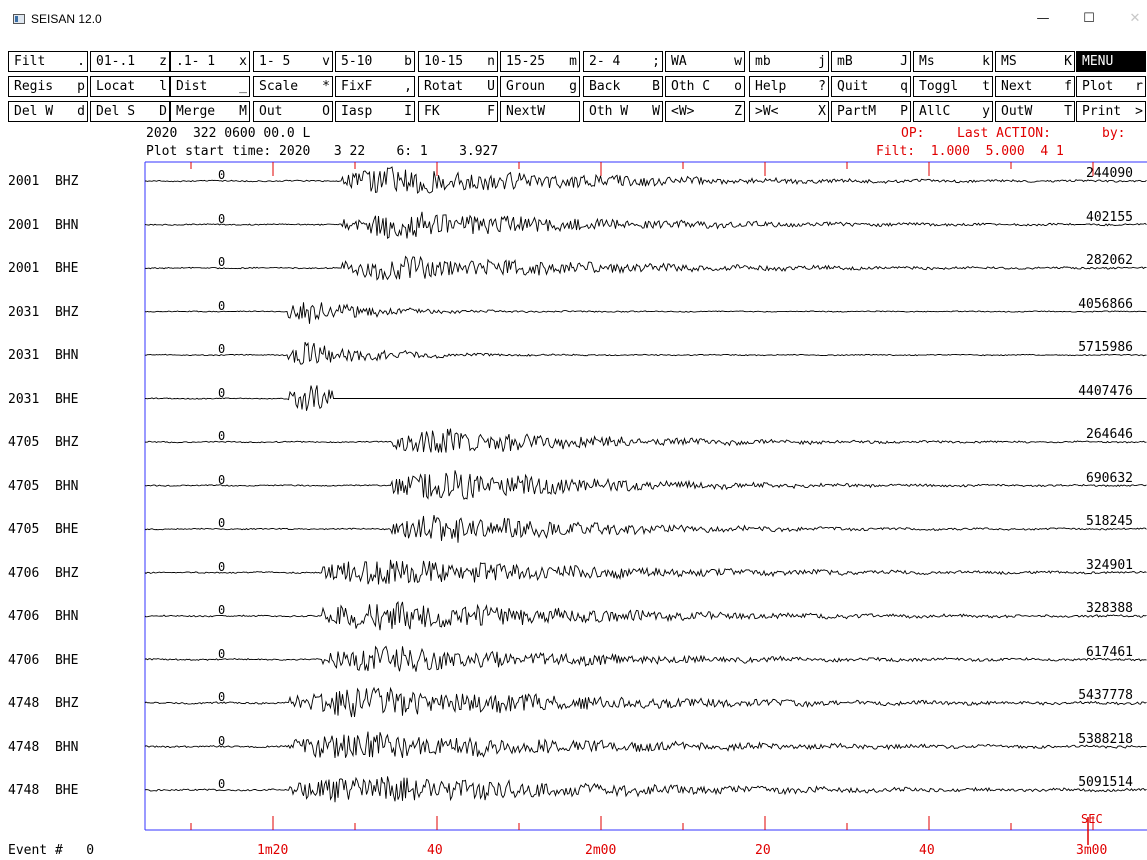 This screenshot has height=860, width=1147. Describe the element at coordinates (705, 61) in the screenshot. I see `wa-button: WA w` at that location.